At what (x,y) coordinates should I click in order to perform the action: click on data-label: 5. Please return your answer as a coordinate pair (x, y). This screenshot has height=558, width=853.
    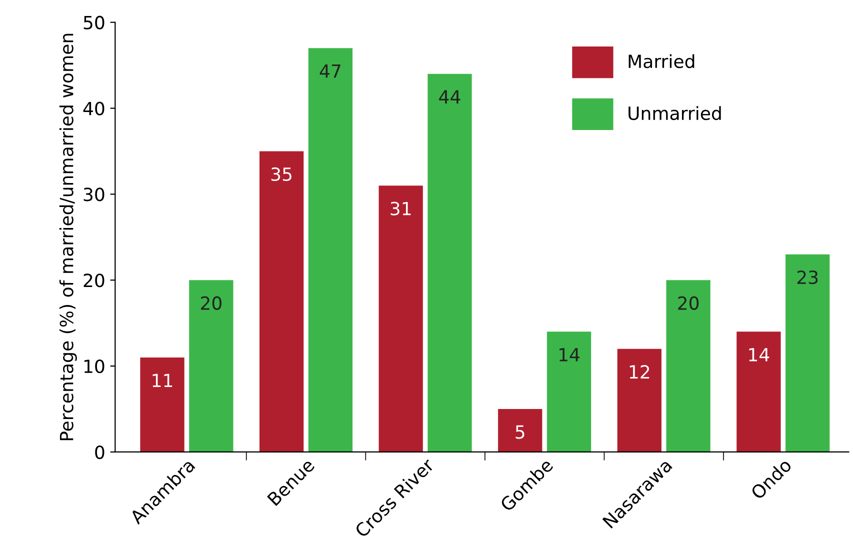
    Looking at the image, I should click on (520, 432).